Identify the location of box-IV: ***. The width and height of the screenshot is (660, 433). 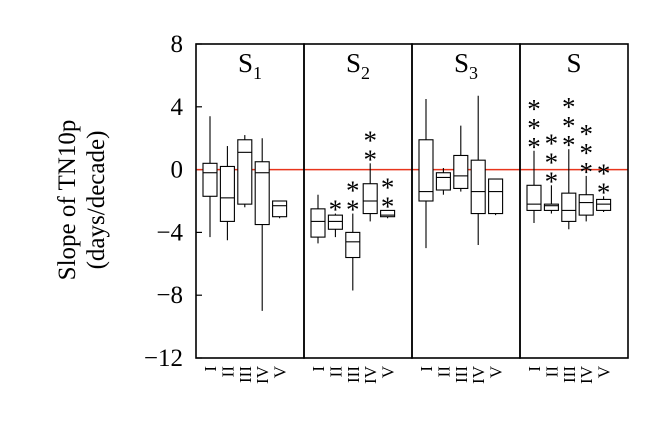
(586, 170).